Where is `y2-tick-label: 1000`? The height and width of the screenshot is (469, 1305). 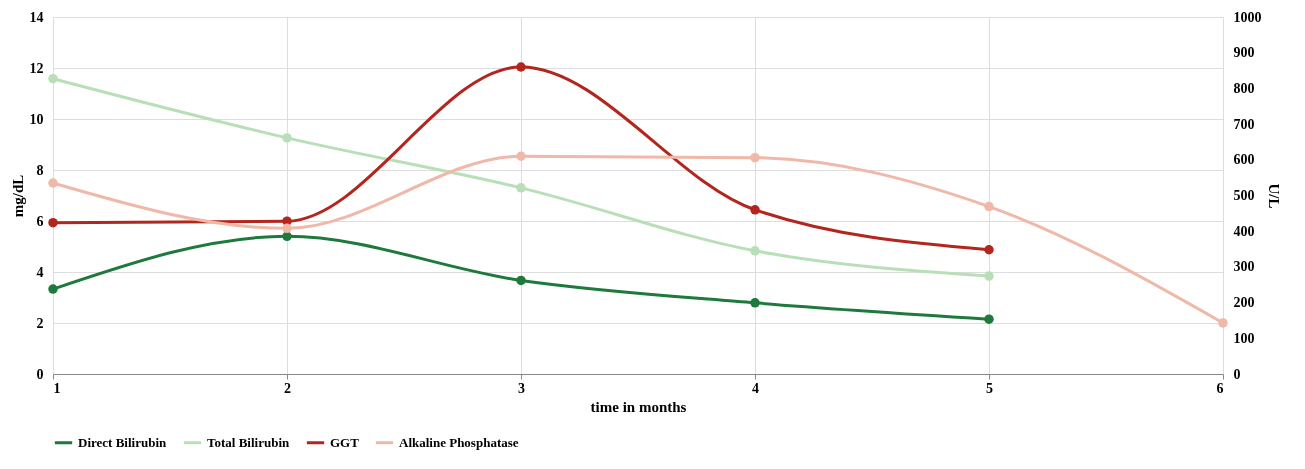 y2-tick-label: 1000 is located at coordinates (1247, 17).